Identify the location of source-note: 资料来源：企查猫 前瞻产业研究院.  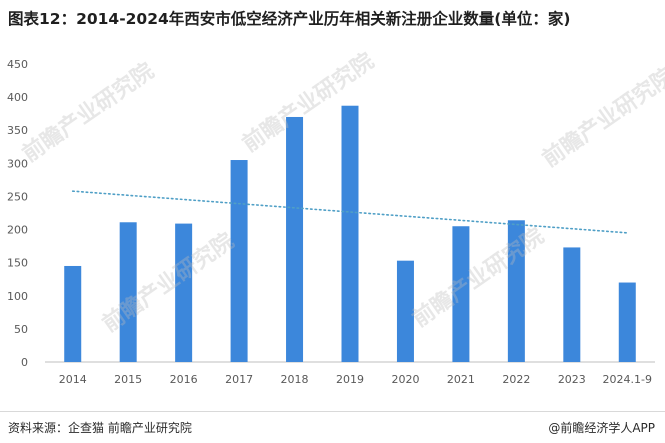
(100, 428).